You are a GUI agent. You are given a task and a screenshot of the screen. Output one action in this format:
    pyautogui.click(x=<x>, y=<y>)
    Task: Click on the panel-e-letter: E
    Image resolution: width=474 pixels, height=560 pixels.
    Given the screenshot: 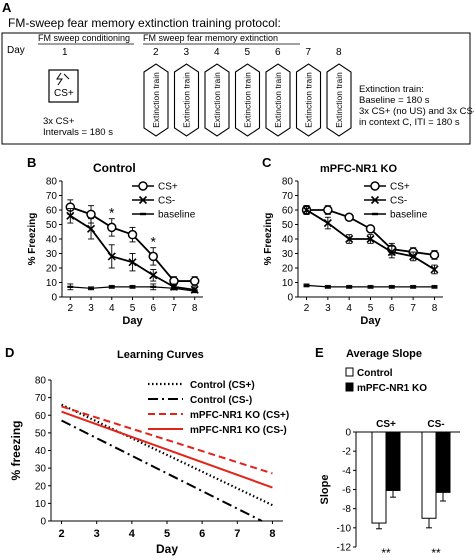 What is the action you would take?
    pyautogui.click(x=319, y=352)
    